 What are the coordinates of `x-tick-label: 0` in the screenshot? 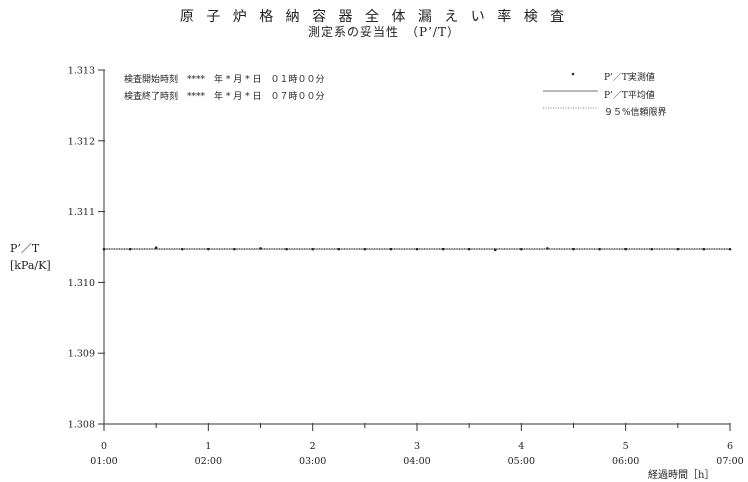 It's located at (104, 446).